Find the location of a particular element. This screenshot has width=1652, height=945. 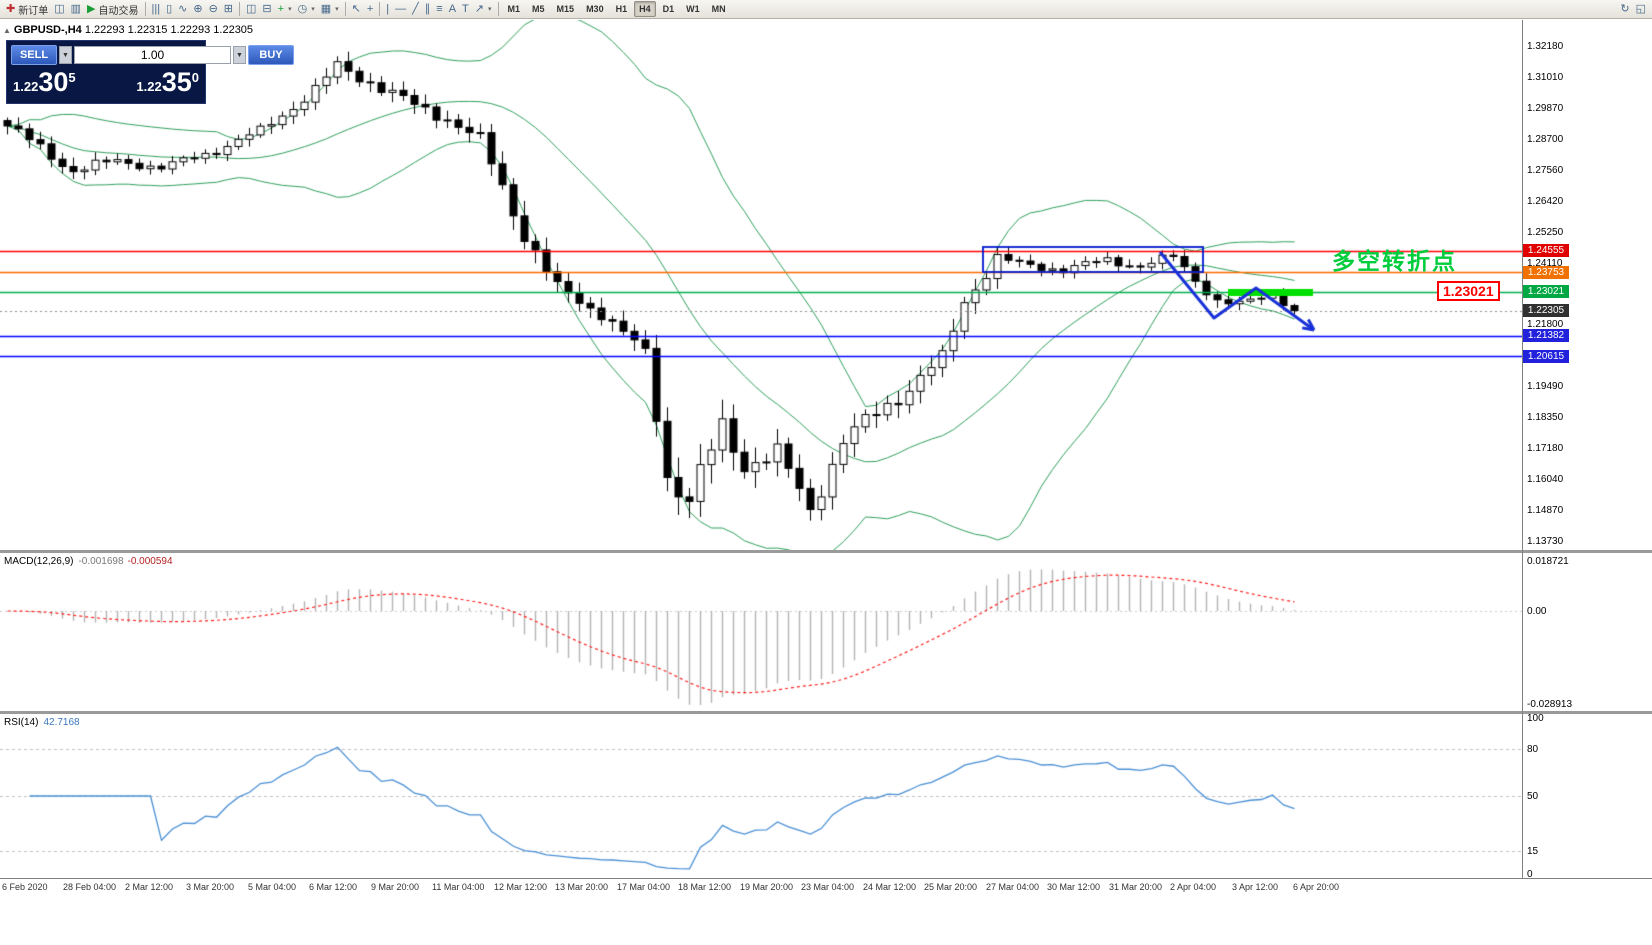

price-level-badge: 1.22305 is located at coordinates (1546, 310).